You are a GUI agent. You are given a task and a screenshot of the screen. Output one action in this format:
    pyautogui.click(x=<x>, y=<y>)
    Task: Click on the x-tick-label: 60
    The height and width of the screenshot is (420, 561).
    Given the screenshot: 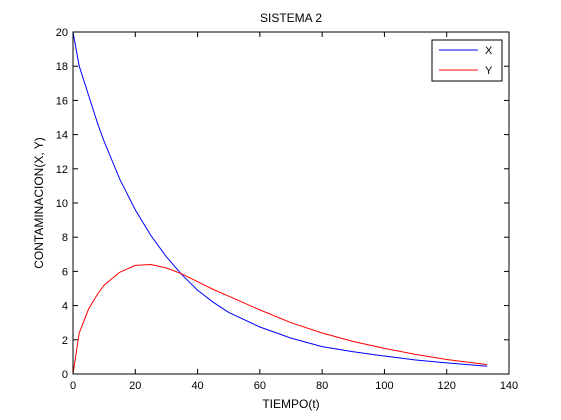 What is the action you would take?
    pyautogui.click(x=260, y=386)
    